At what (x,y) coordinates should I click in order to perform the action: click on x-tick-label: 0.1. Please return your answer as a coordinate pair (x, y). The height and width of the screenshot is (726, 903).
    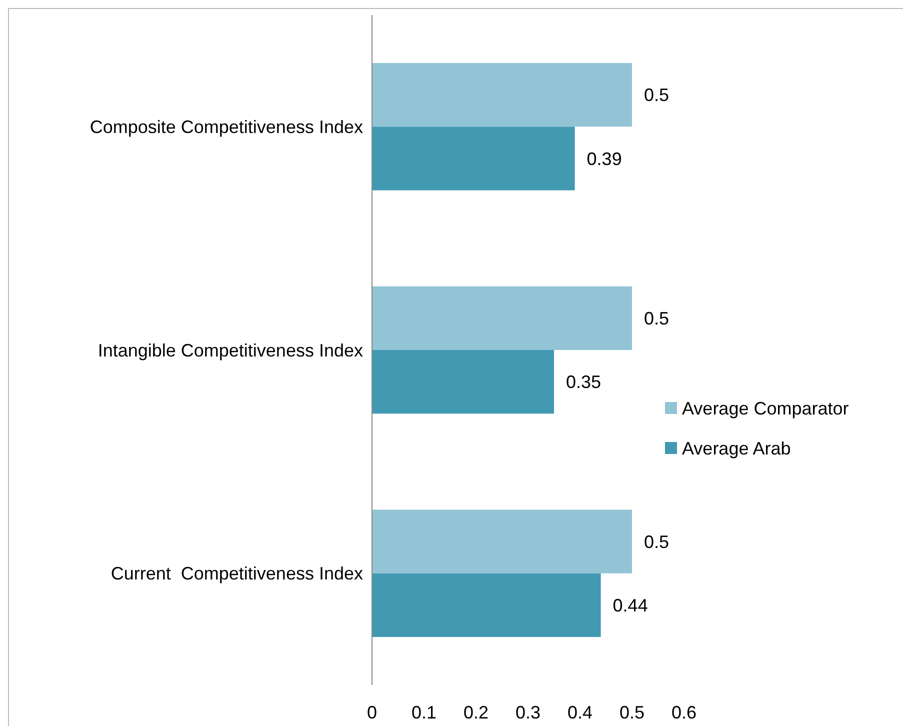
    Looking at the image, I should click on (424, 712).